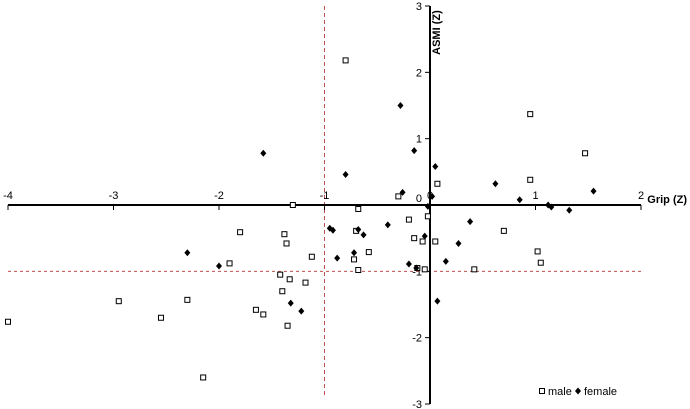 The image size is (690, 409). What do you see at coordinates (419, 199) in the screenshot?
I see `y-tick-label-zero: 0` at bounding box center [419, 199].